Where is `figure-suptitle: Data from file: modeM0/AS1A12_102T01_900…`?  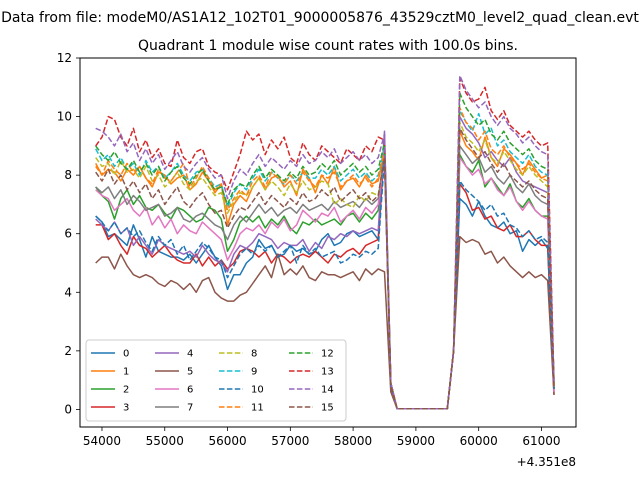 figure-suptitle: Data from file: modeM0/AS1A12_102T01_900… is located at coordinates (320, 18).